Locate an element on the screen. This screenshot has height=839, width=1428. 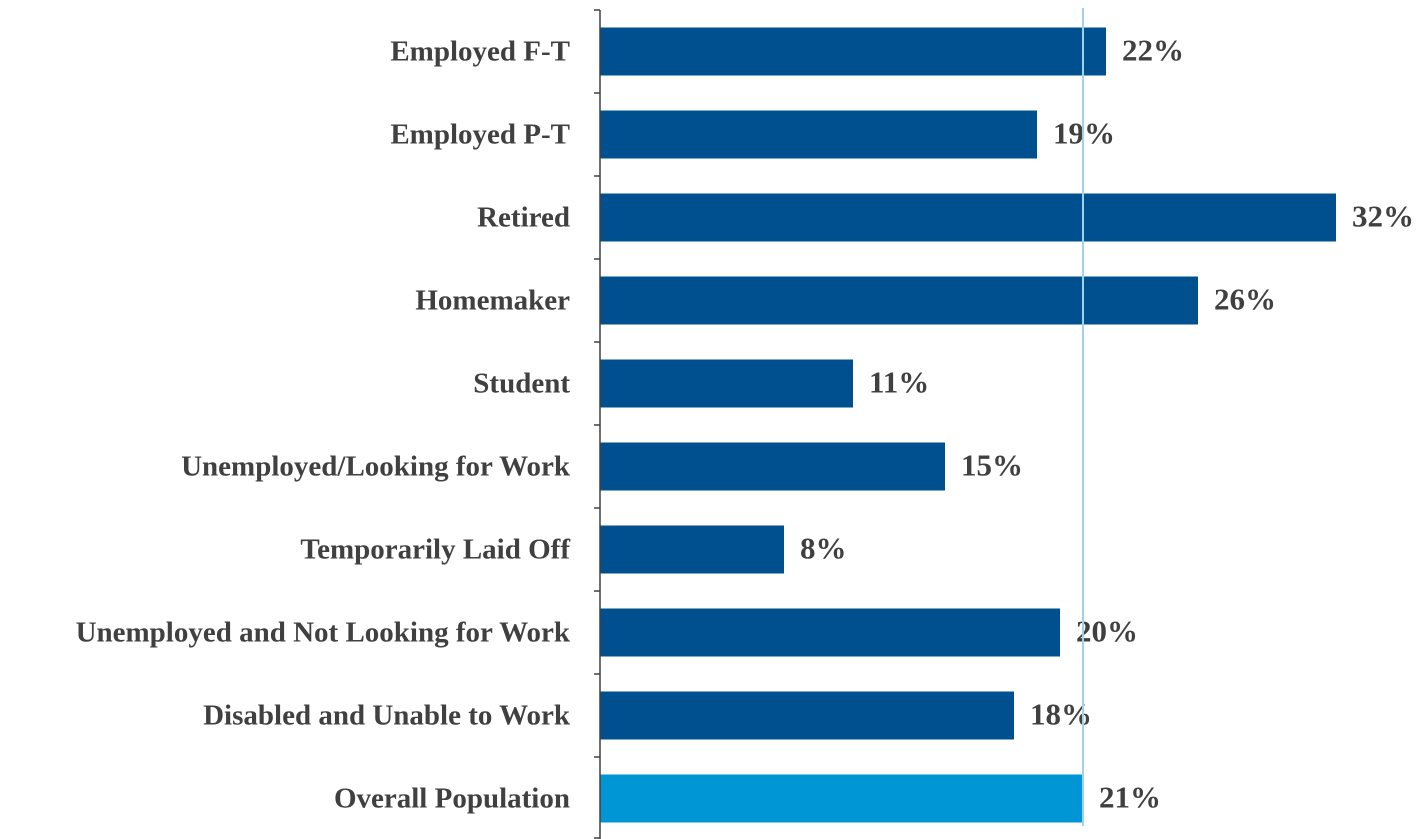
value-label: 22% is located at coordinates (1153, 50).